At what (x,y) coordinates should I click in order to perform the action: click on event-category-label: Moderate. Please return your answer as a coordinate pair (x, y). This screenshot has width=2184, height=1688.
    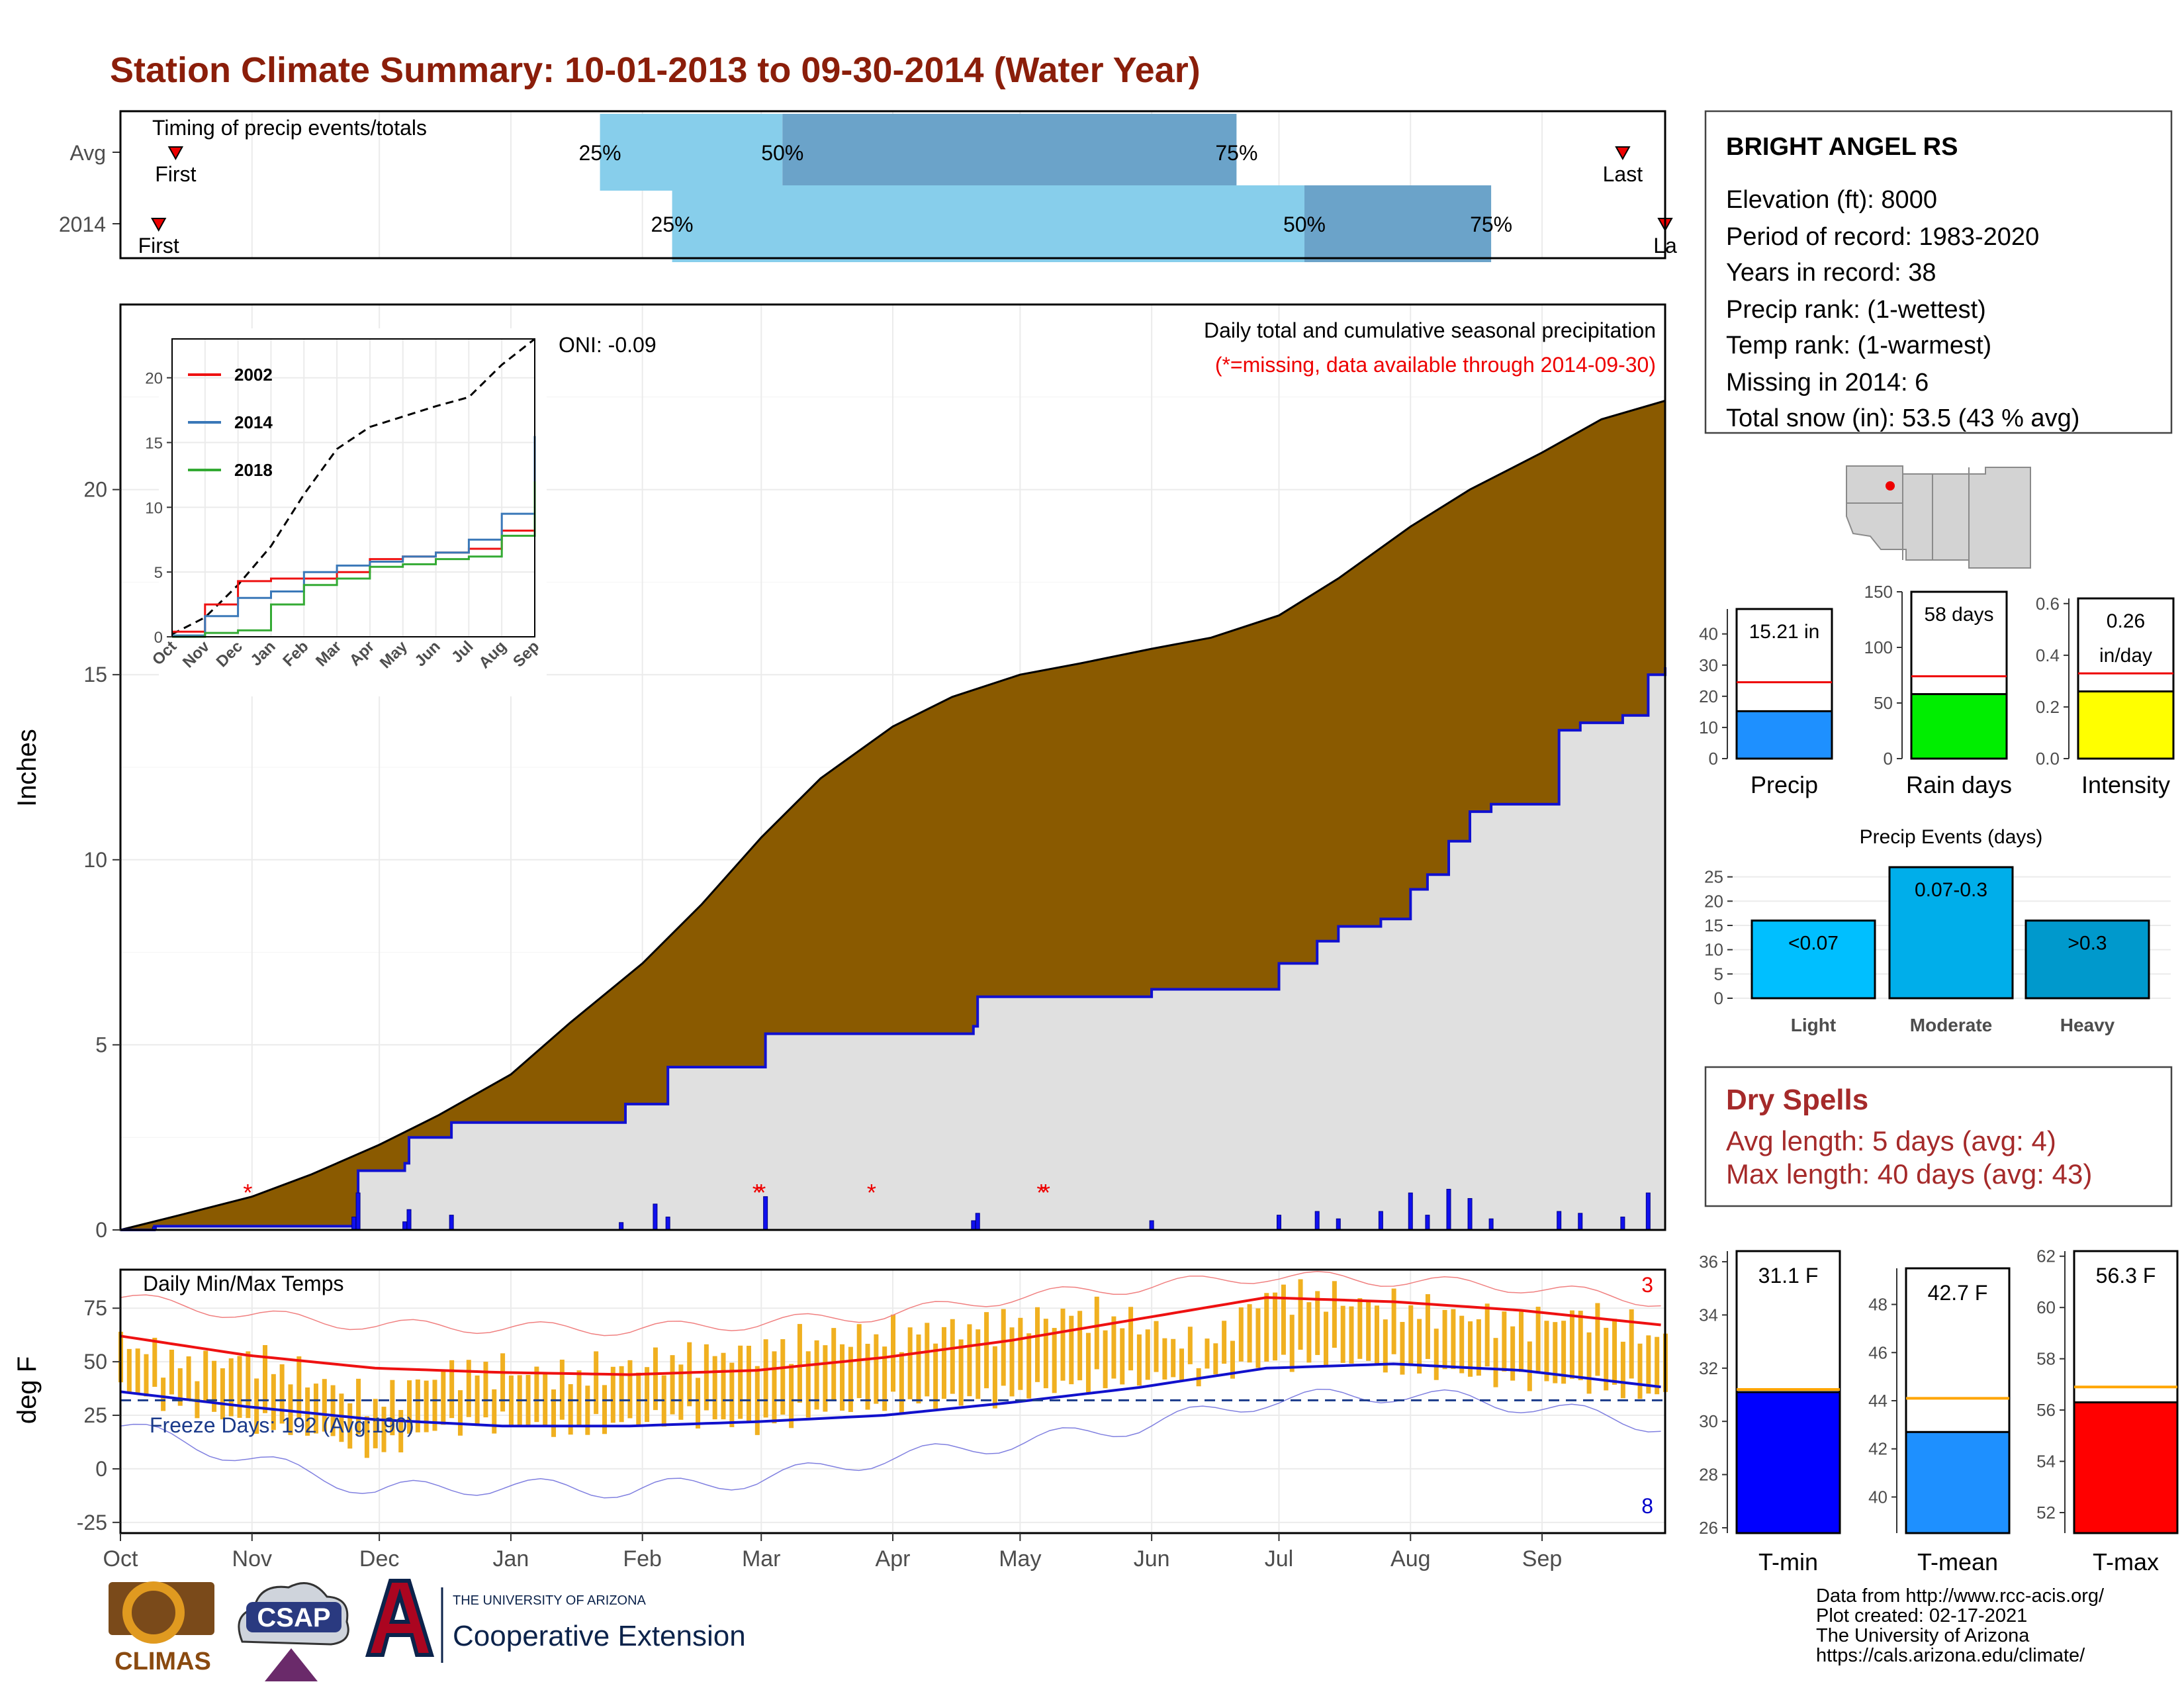
    Looking at the image, I should click on (1951, 1025).